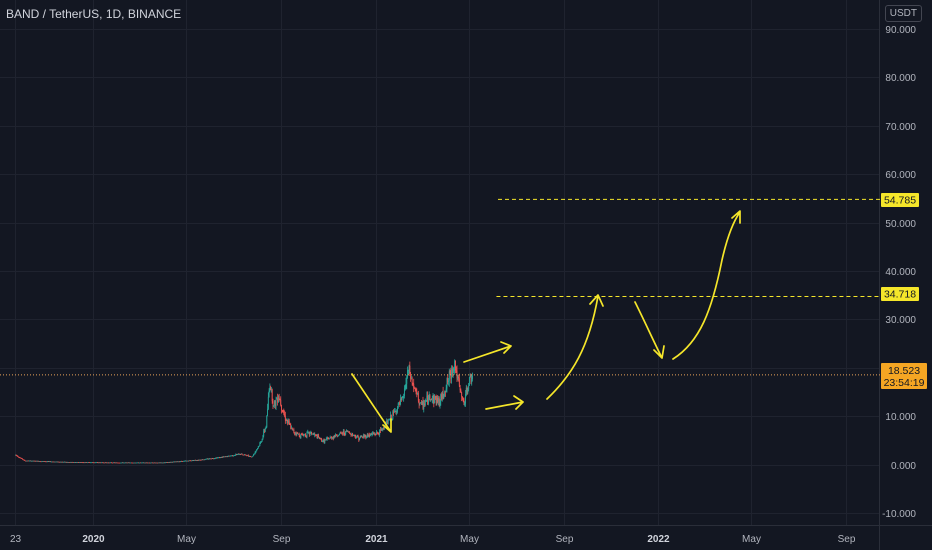 The height and width of the screenshot is (550, 932). Describe the element at coordinates (900, 224) in the screenshot. I see `price-tick-label: 50.000` at that location.